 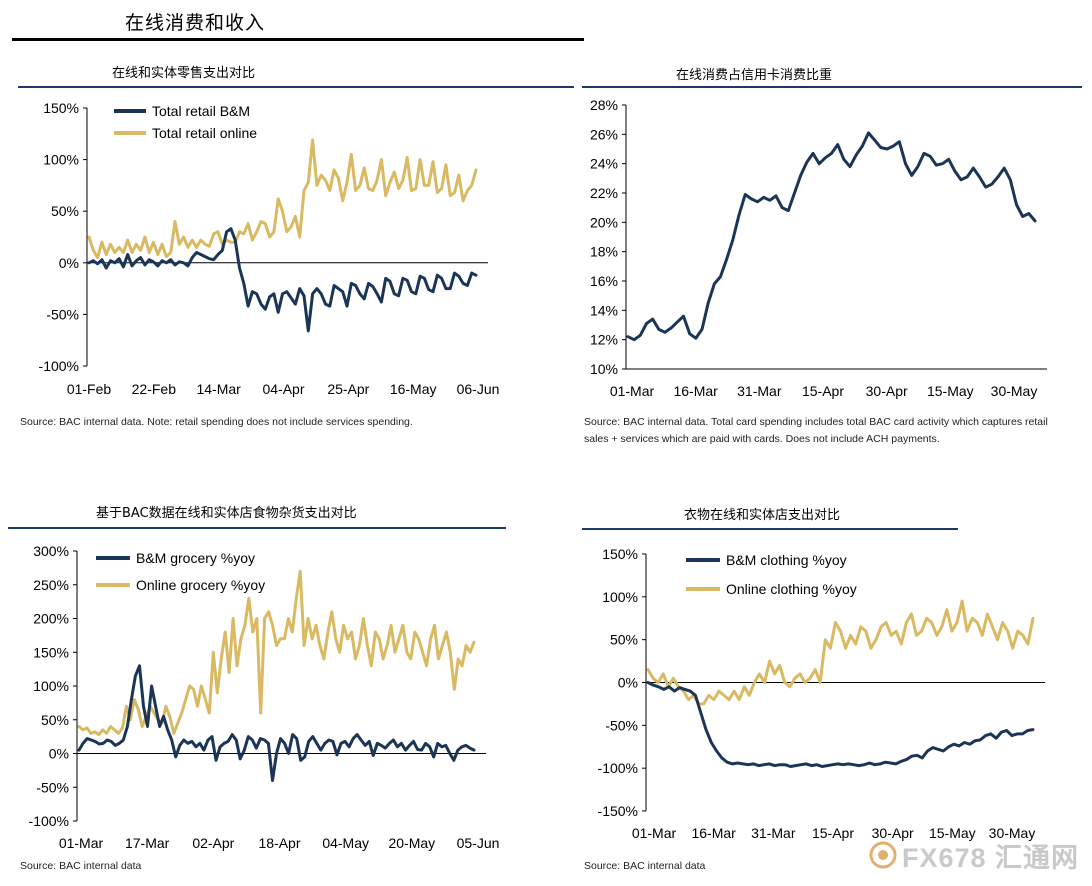 What do you see at coordinates (298, 39) in the screenshot?
I see `page-title-rule` at bounding box center [298, 39].